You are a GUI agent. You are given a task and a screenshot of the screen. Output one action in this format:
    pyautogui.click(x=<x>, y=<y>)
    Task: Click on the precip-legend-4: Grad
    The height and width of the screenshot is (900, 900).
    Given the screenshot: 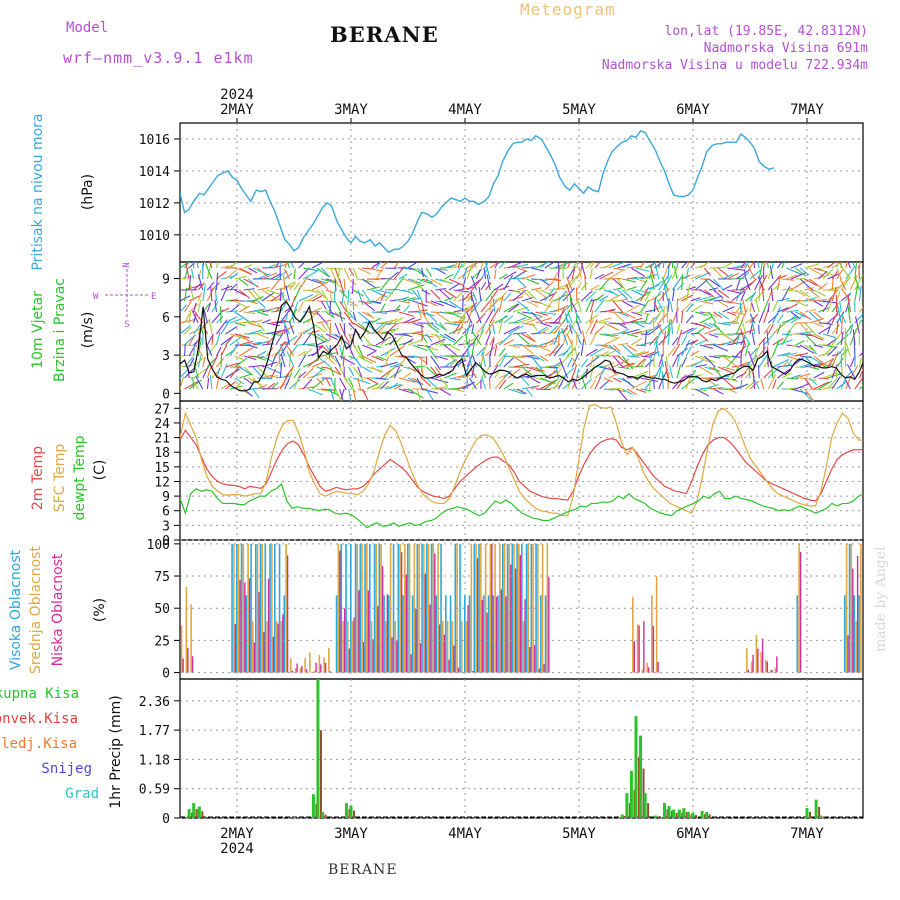 What is the action you would take?
    pyautogui.click(x=82, y=794)
    